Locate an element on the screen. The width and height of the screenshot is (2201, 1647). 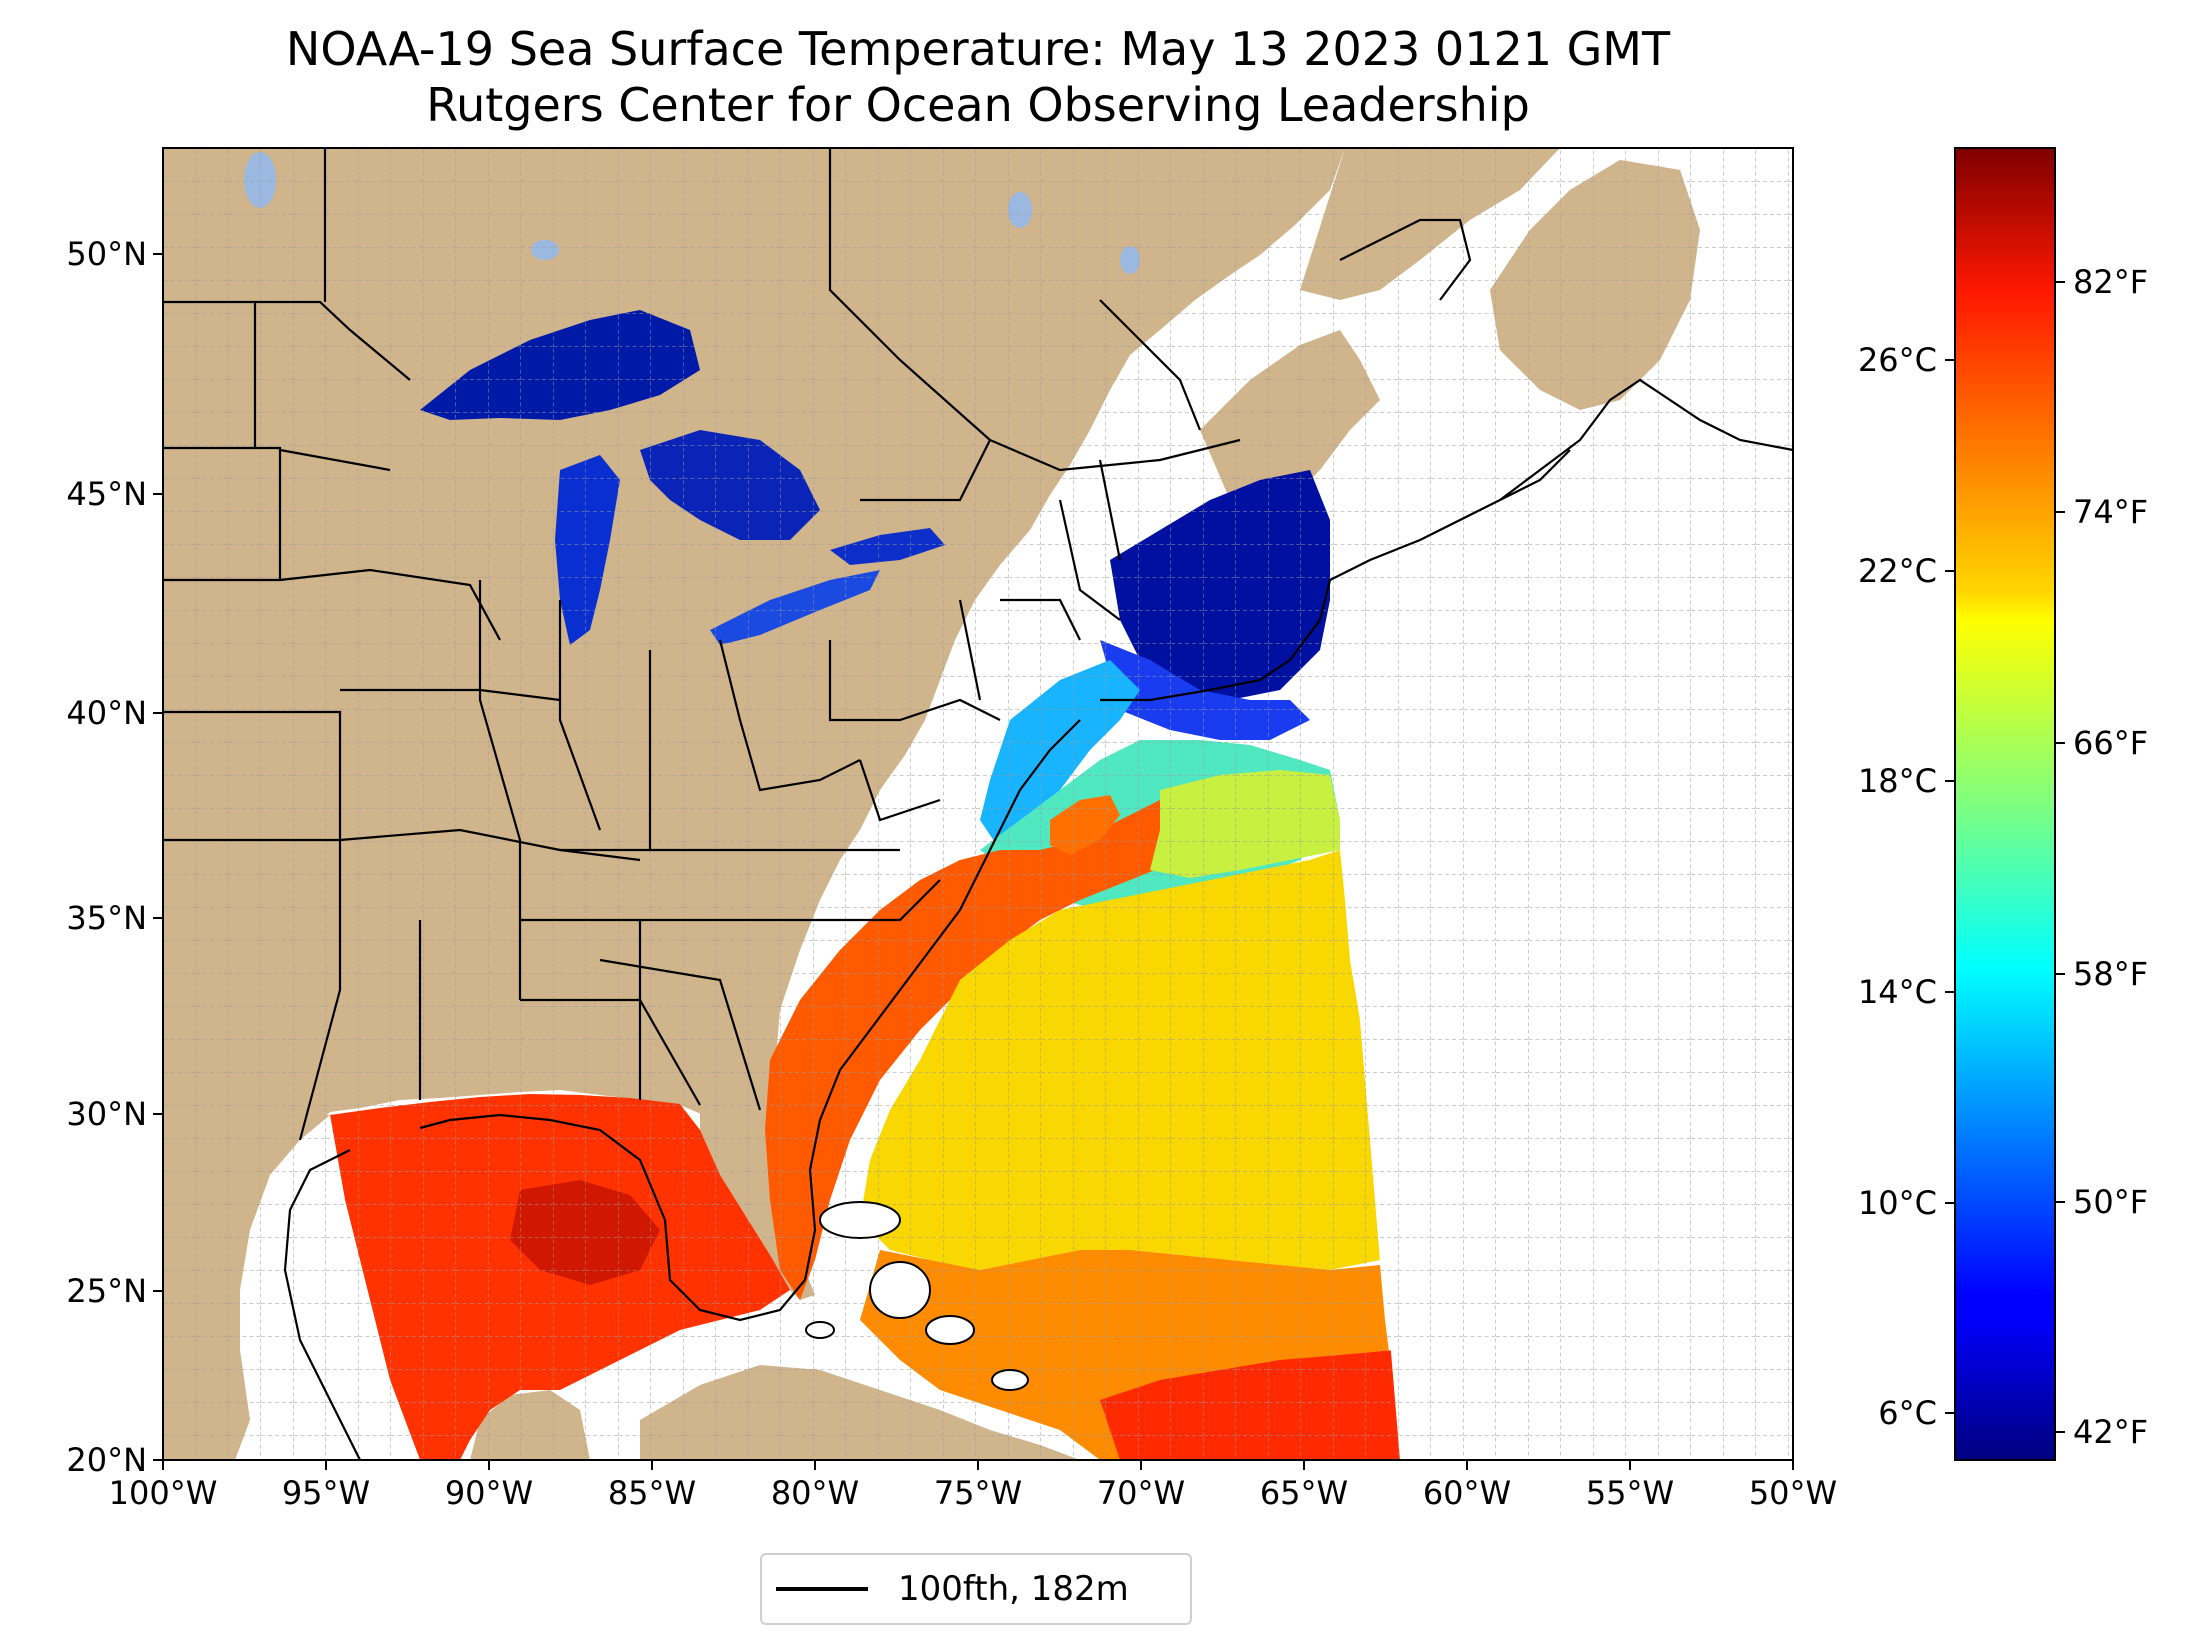
lat-tick-label: 20°N is located at coordinates (106, 1460).